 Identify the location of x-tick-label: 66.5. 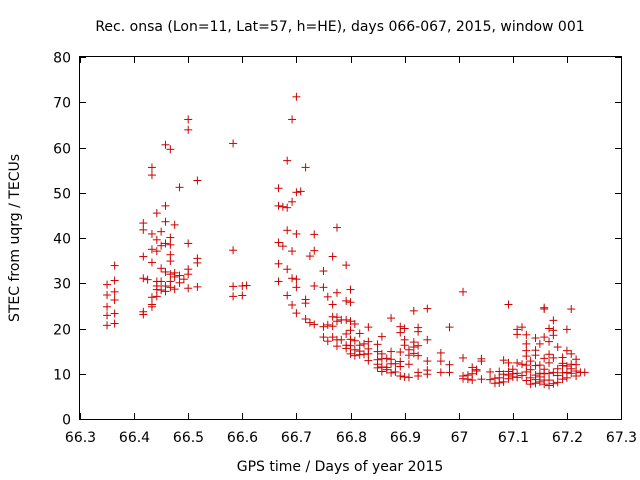
(188, 438).